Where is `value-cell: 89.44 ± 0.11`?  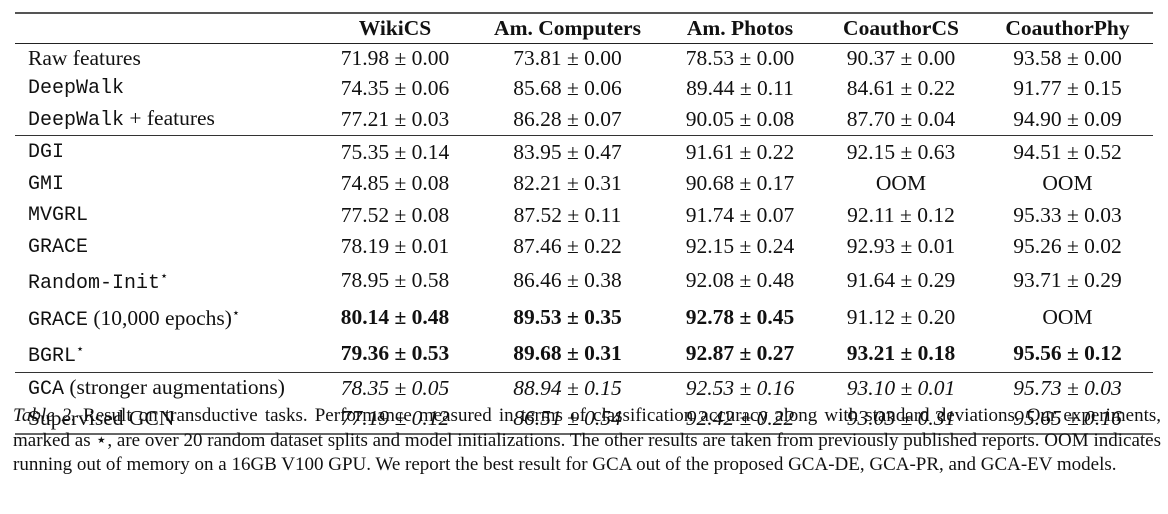
value-cell: 89.44 ± 0.11 is located at coordinates (740, 87).